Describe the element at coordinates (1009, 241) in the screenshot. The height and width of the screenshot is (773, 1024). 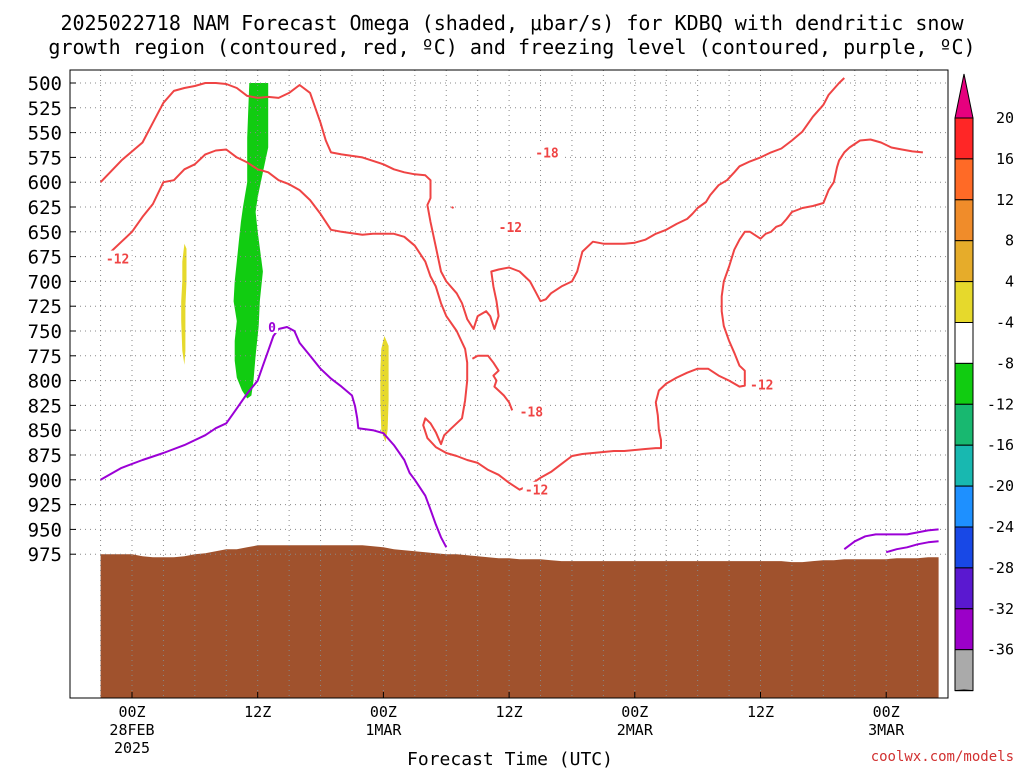
I see `colorbar-label: 8` at that location.